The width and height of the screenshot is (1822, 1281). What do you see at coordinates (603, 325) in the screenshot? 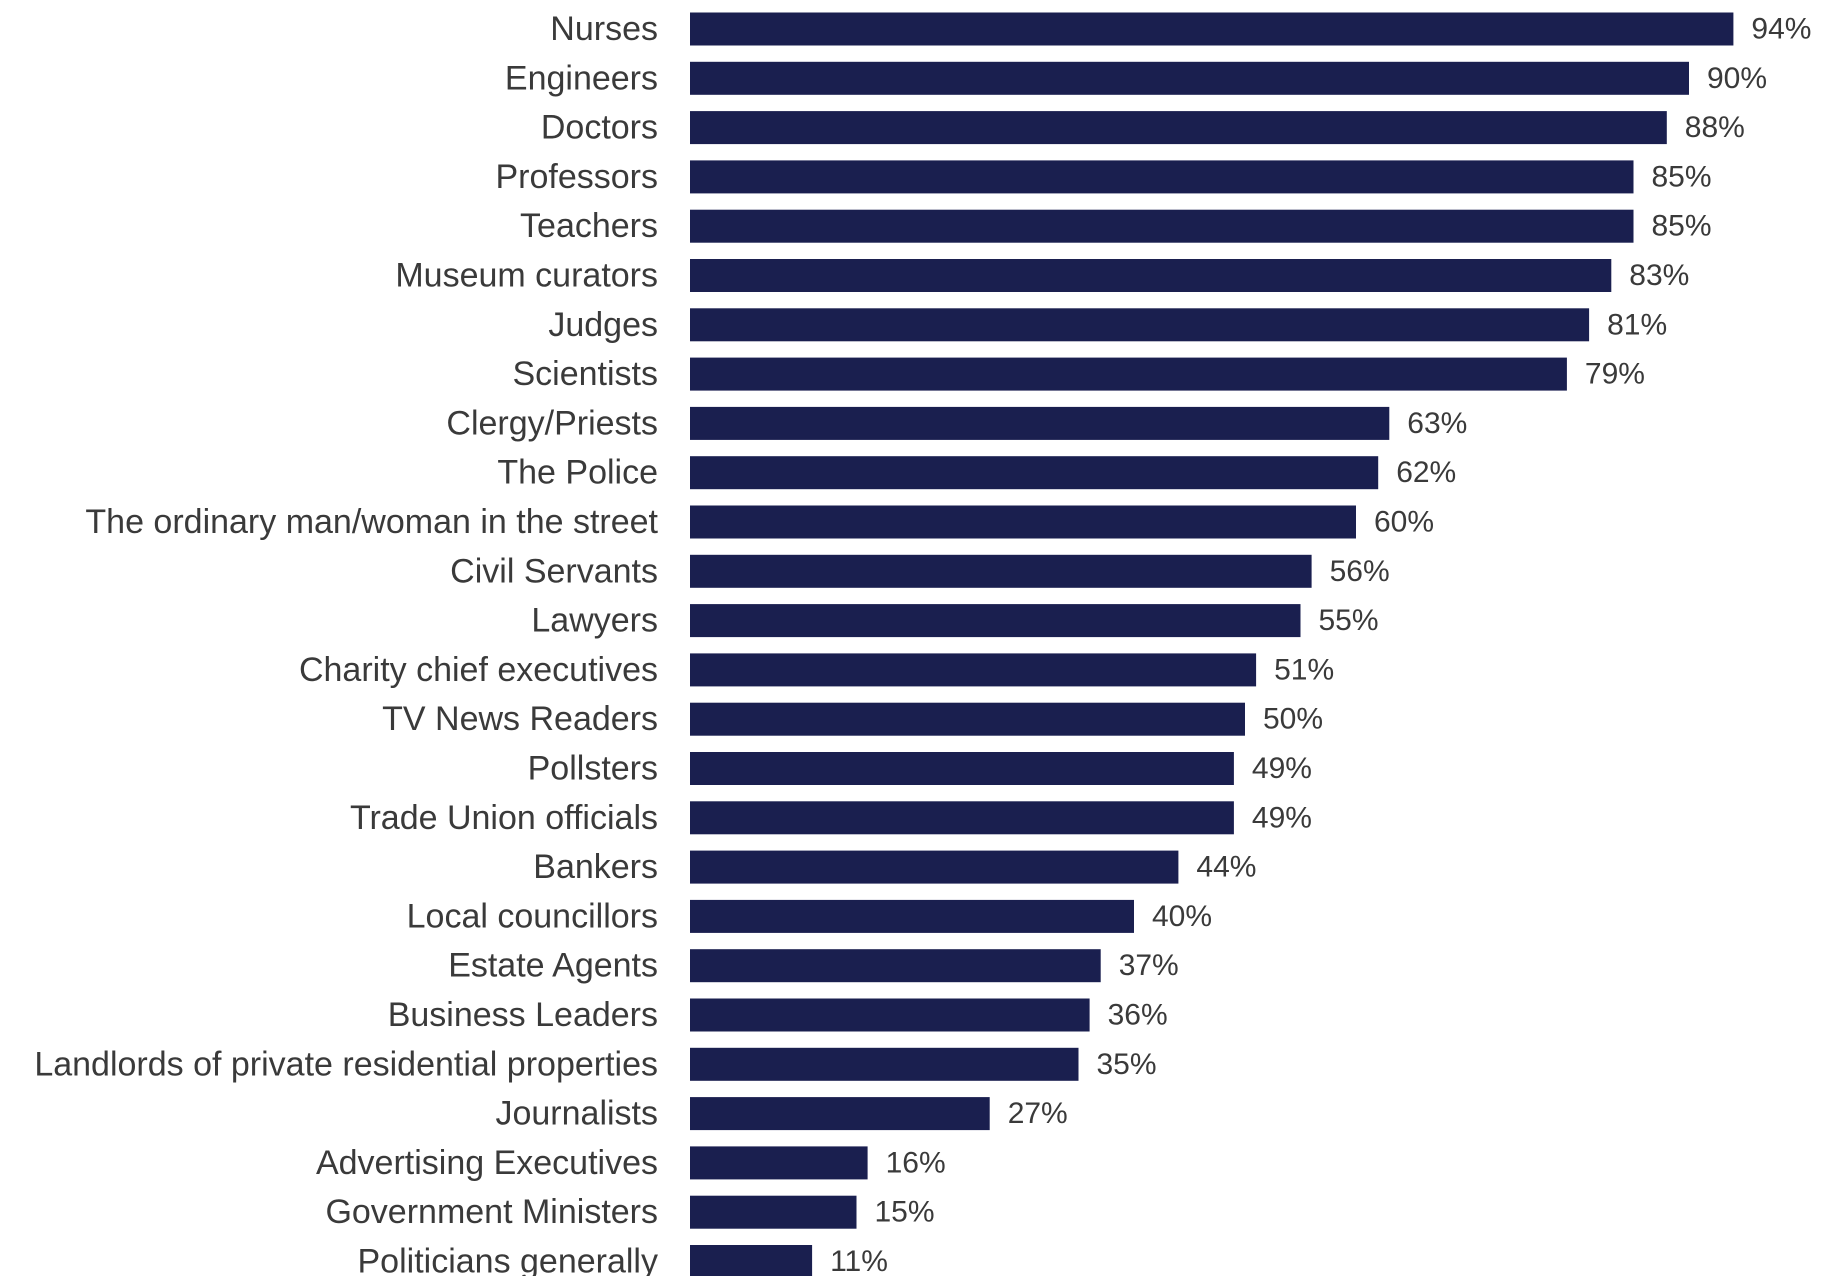
I see `category-label: Judges` at bounding box center [603, 325].